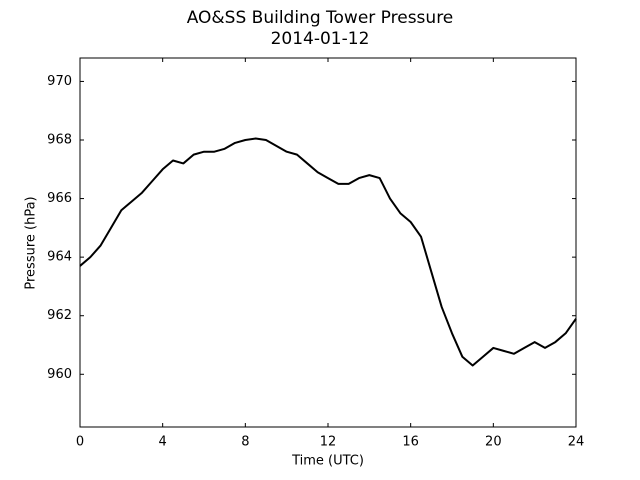 The height and width of the screenshot is (480, 640). What do you see at coordinates (163, 442) in the screenshot?
I see `x-tick-label: 4` at bounding box center [163, 442].